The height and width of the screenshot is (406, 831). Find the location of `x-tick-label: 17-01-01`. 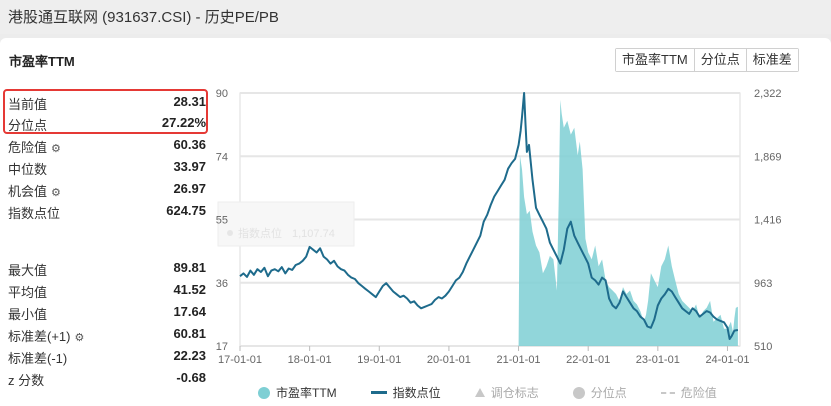

x-tick-label: 17-01-01 is located at coordinates (240, 360).